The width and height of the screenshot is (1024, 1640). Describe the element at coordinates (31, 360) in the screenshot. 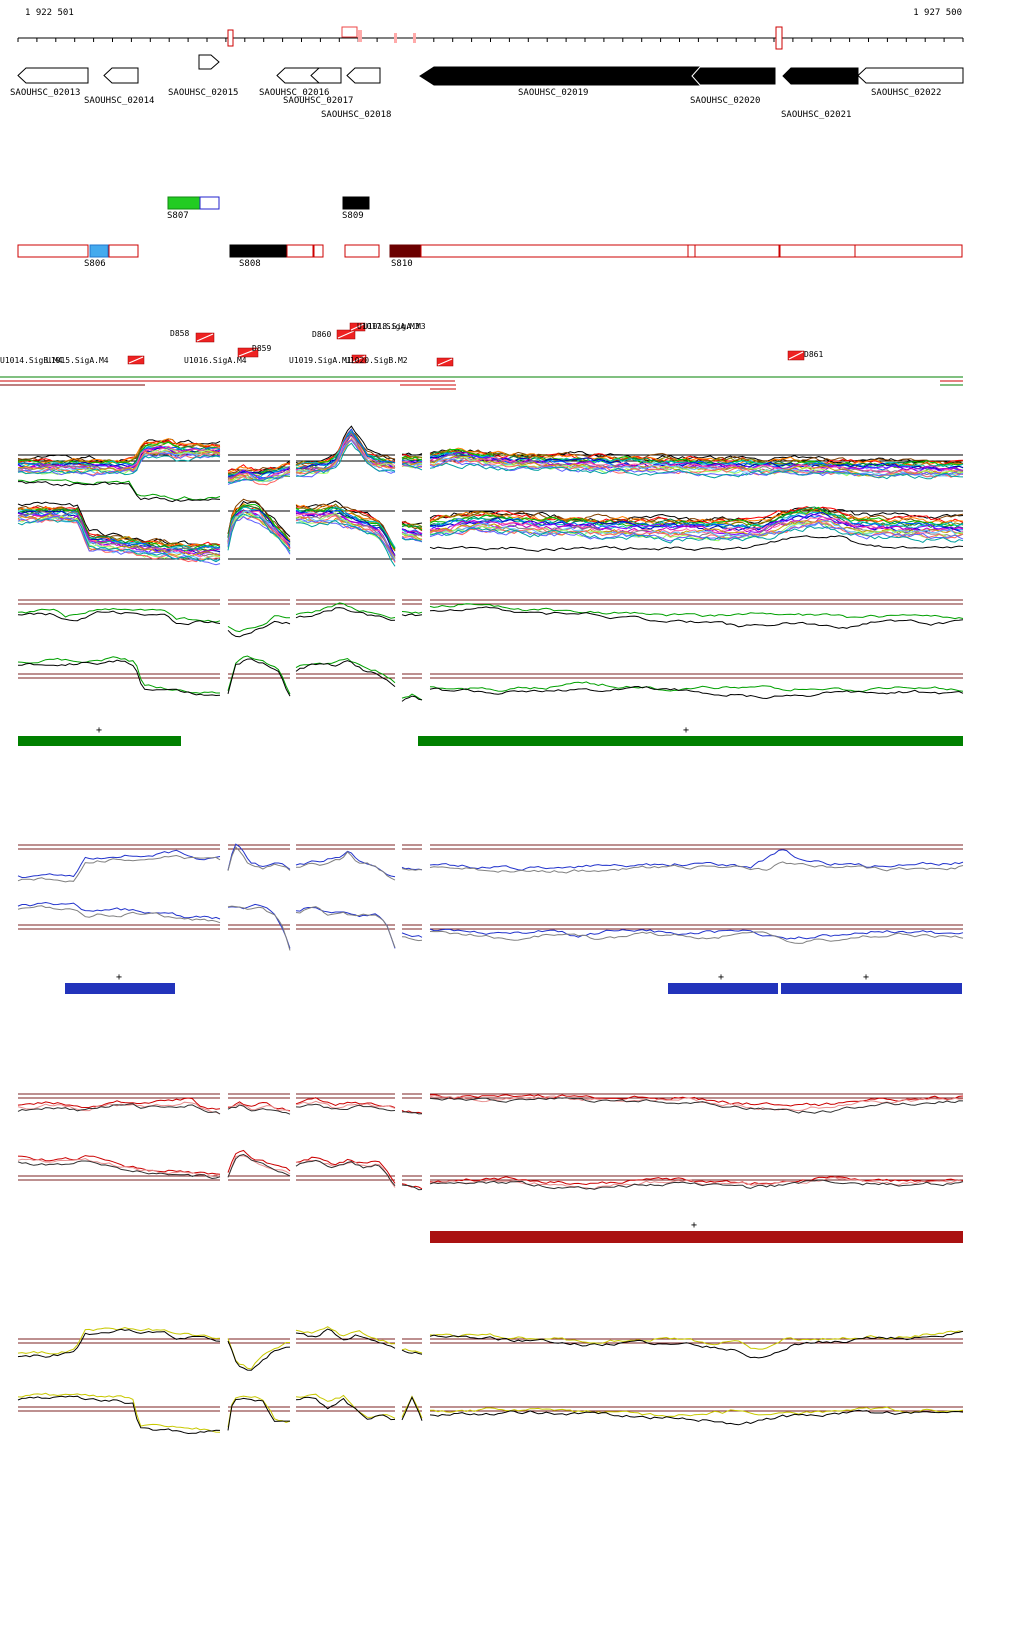

I see `feature-label: U1014.SigB.M4` at that location.